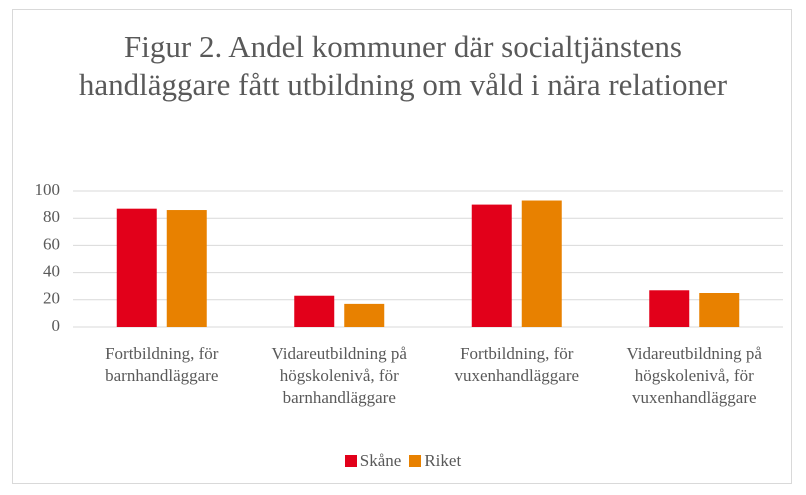 This screenshot has height=495, width=806. I want to click on legend-item: Skåne, so click(373, 461).